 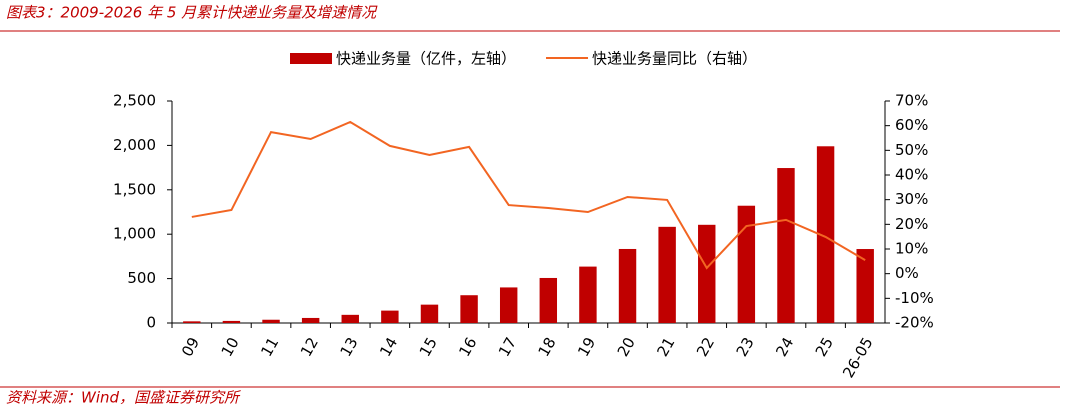 What do you see at coordinates (911, 150) in the screenshot?
I see `y2-tick-label: 50%` at bounding box center [911, 150].